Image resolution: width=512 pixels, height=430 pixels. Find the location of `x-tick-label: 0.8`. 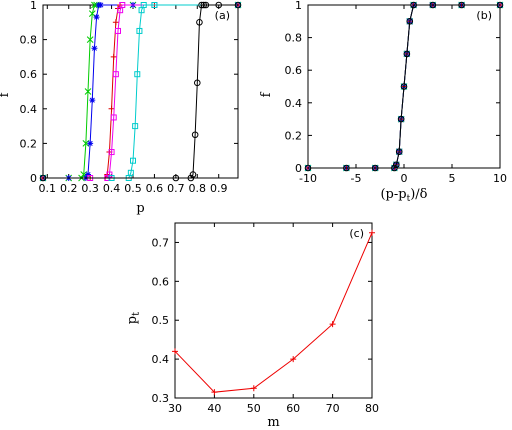

x-tick-label: 0.8 is located at coordinates (198, 188).